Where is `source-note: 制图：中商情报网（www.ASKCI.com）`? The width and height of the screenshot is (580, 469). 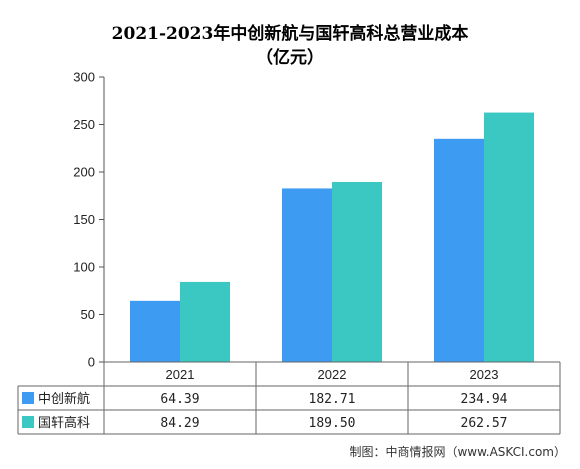
source-note: 制图：中商情报网（www.ASKCI.com） is located at coordinates (457, 452).